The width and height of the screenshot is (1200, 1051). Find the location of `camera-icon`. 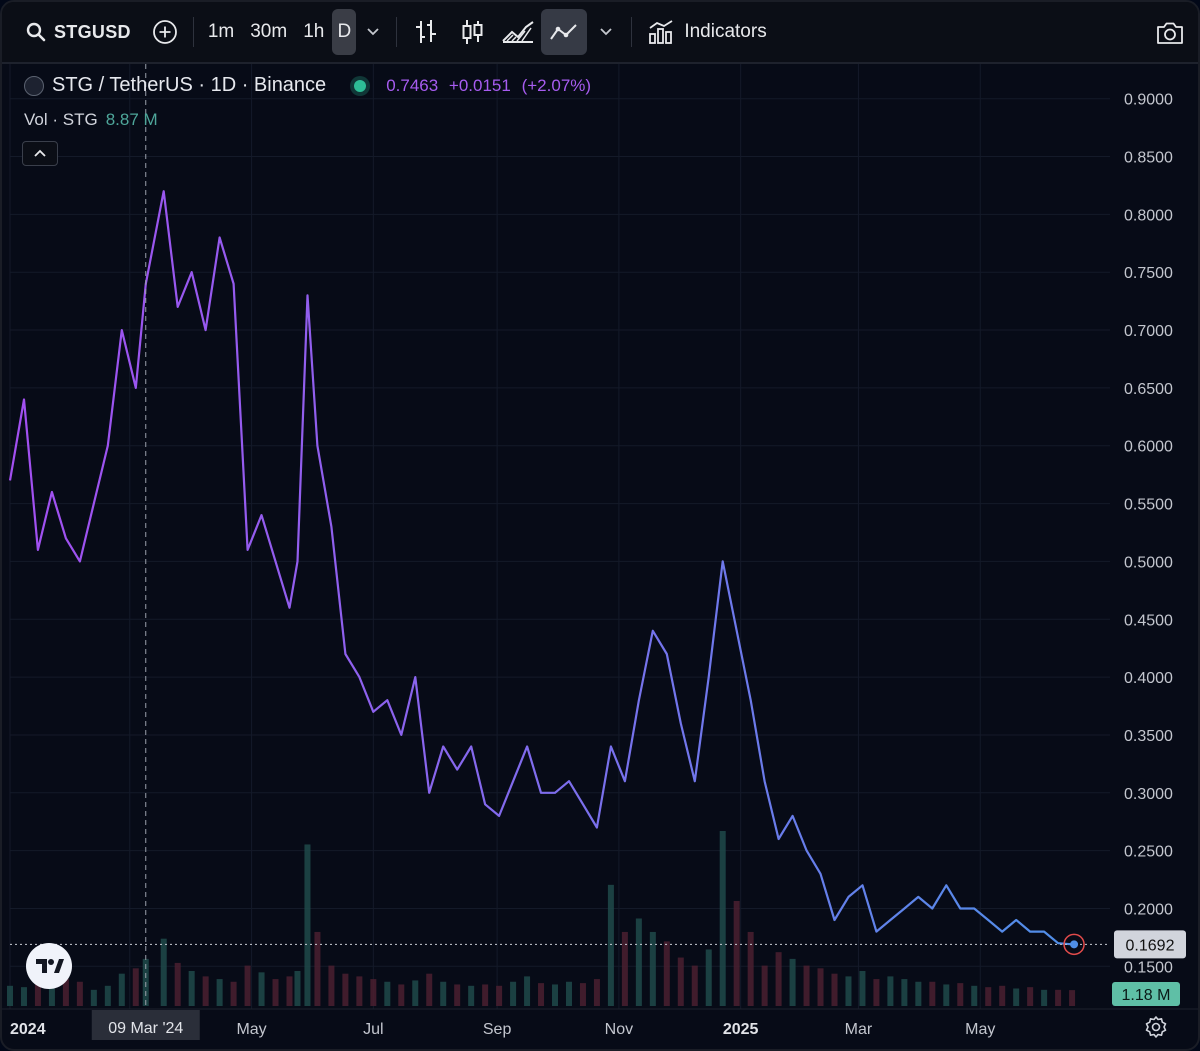

camera-icon is located at coordinates (1170, 33).